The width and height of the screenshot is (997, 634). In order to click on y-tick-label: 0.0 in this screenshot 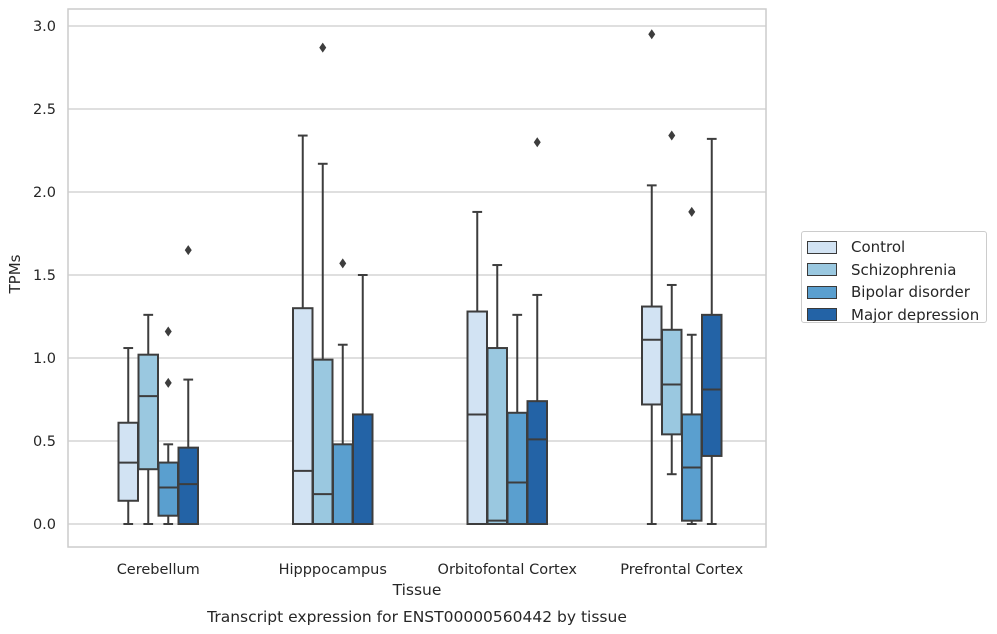, I will do `click(44, 525)`.